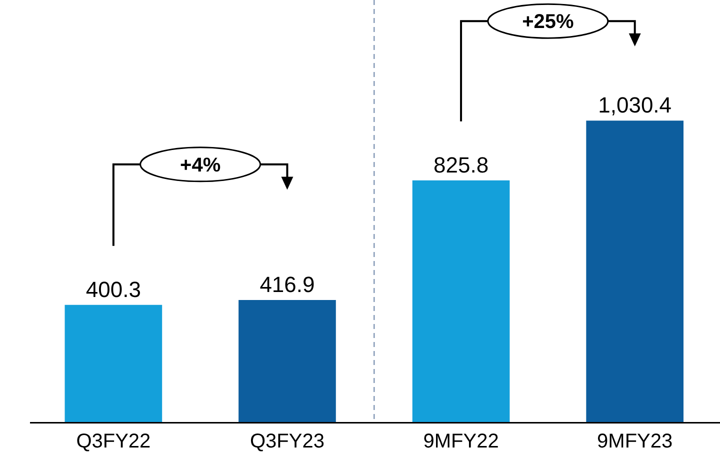 The width and height of the screenshot is (720, 462). Describe the element at coordinates (548, 22) in the screenshot. I see `text: +25%` at that location.